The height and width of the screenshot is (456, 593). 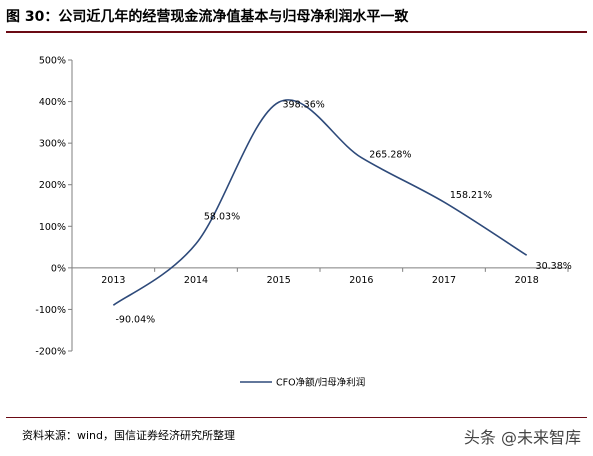 I want to click on y-tick-label: 300%, so click(x=52, y=144).